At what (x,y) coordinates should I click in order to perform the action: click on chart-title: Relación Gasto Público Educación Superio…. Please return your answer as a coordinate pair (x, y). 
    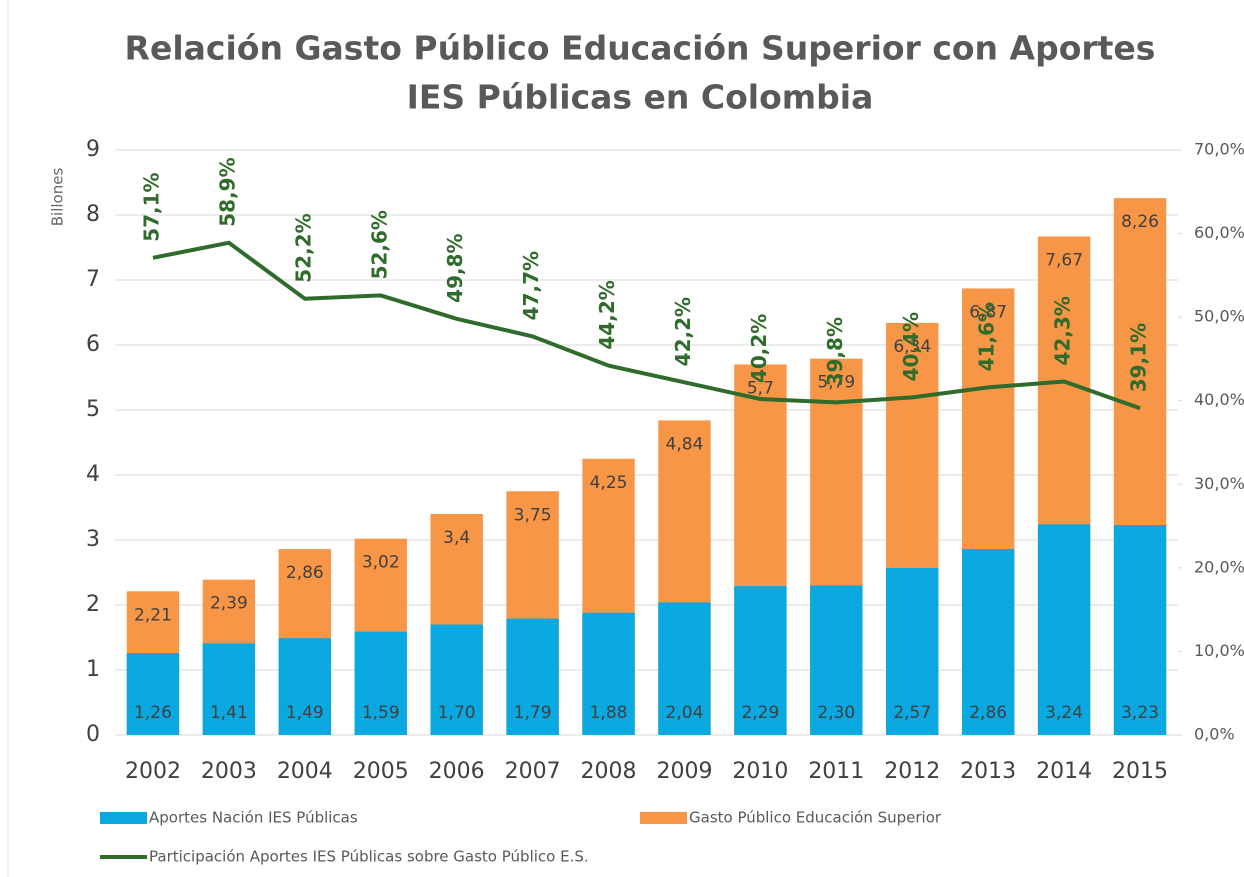
    Looking at the image, I should click on (640, 48).